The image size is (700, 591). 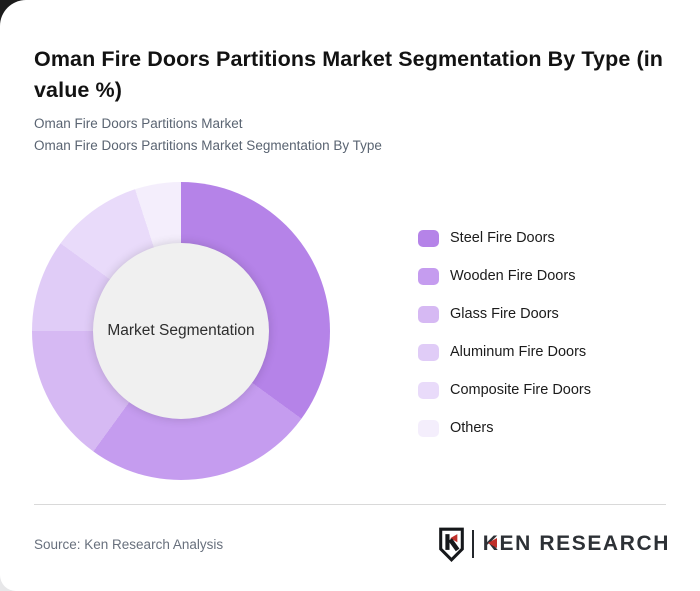 I want to click on legend-label: Glass Fire Doors, so click(x=504, y=314).